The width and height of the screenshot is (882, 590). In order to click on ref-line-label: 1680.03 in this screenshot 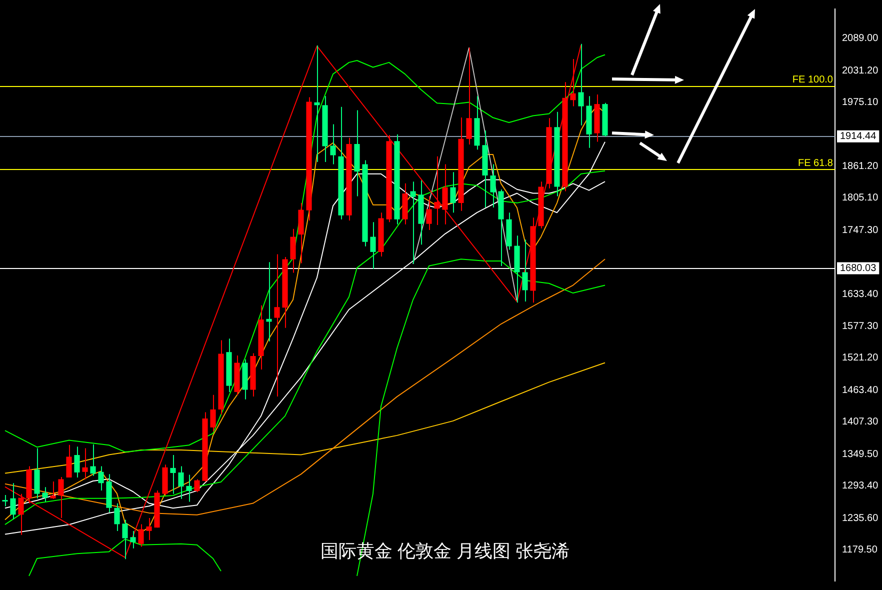, I will do `click(858, 268)`.